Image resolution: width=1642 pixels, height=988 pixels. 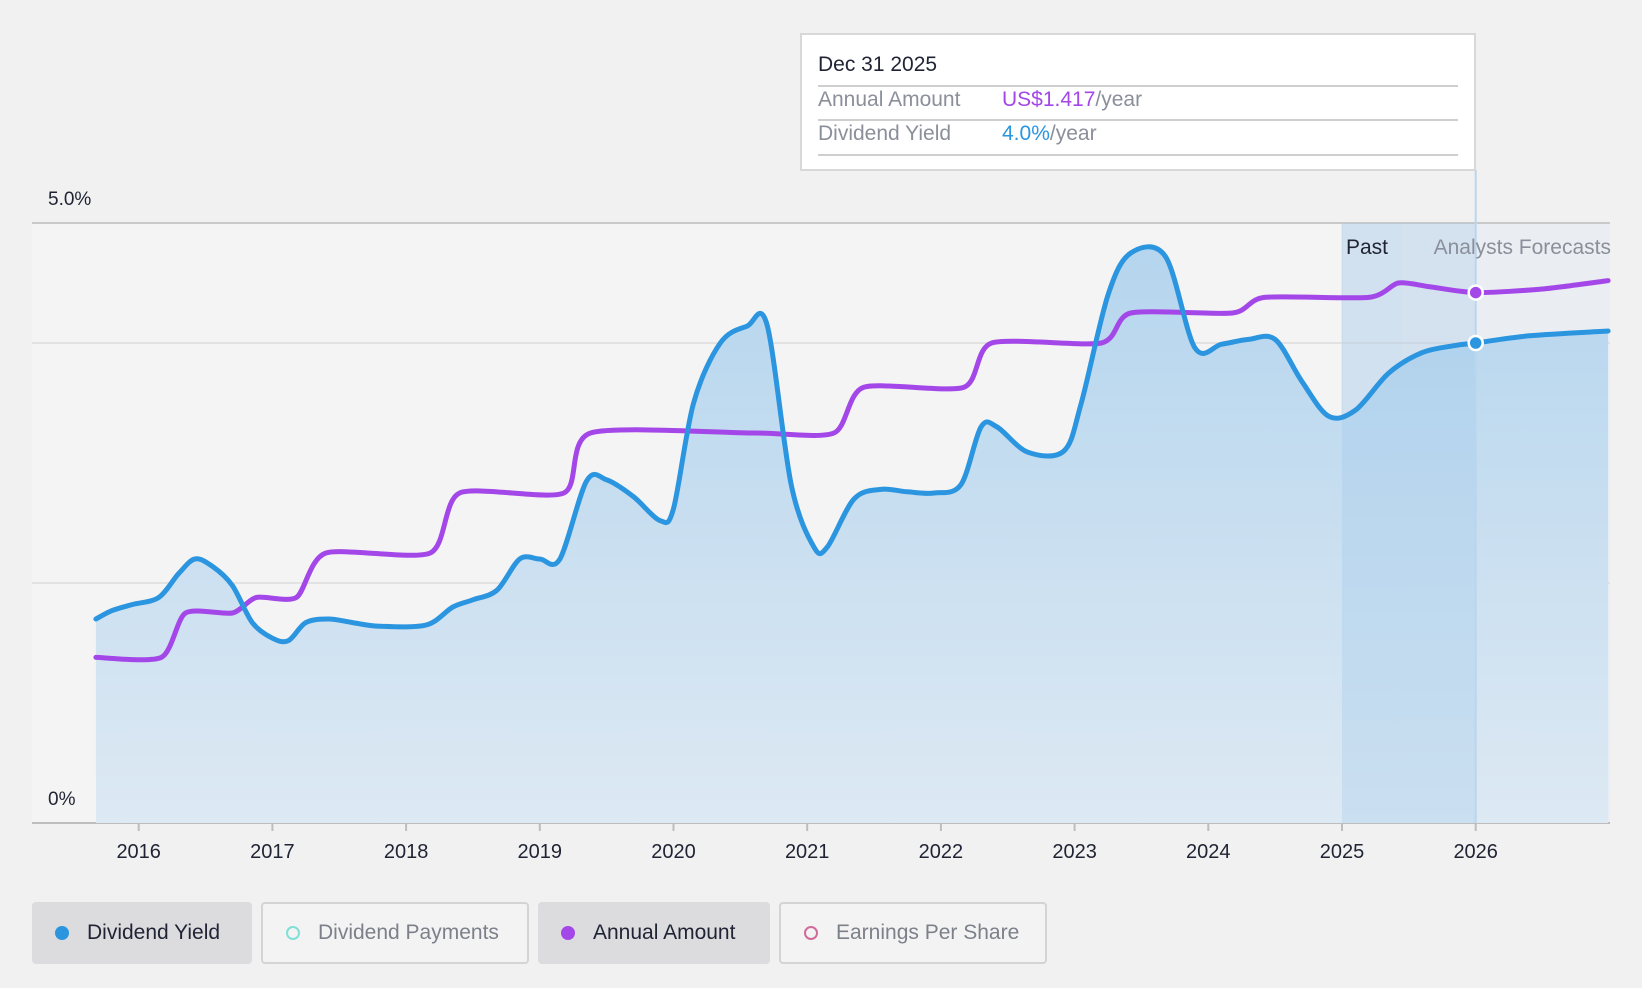 I want to click on tooltip-annual-amount-value-wrap: US$1.417/year, so click(x=1072, y=100).